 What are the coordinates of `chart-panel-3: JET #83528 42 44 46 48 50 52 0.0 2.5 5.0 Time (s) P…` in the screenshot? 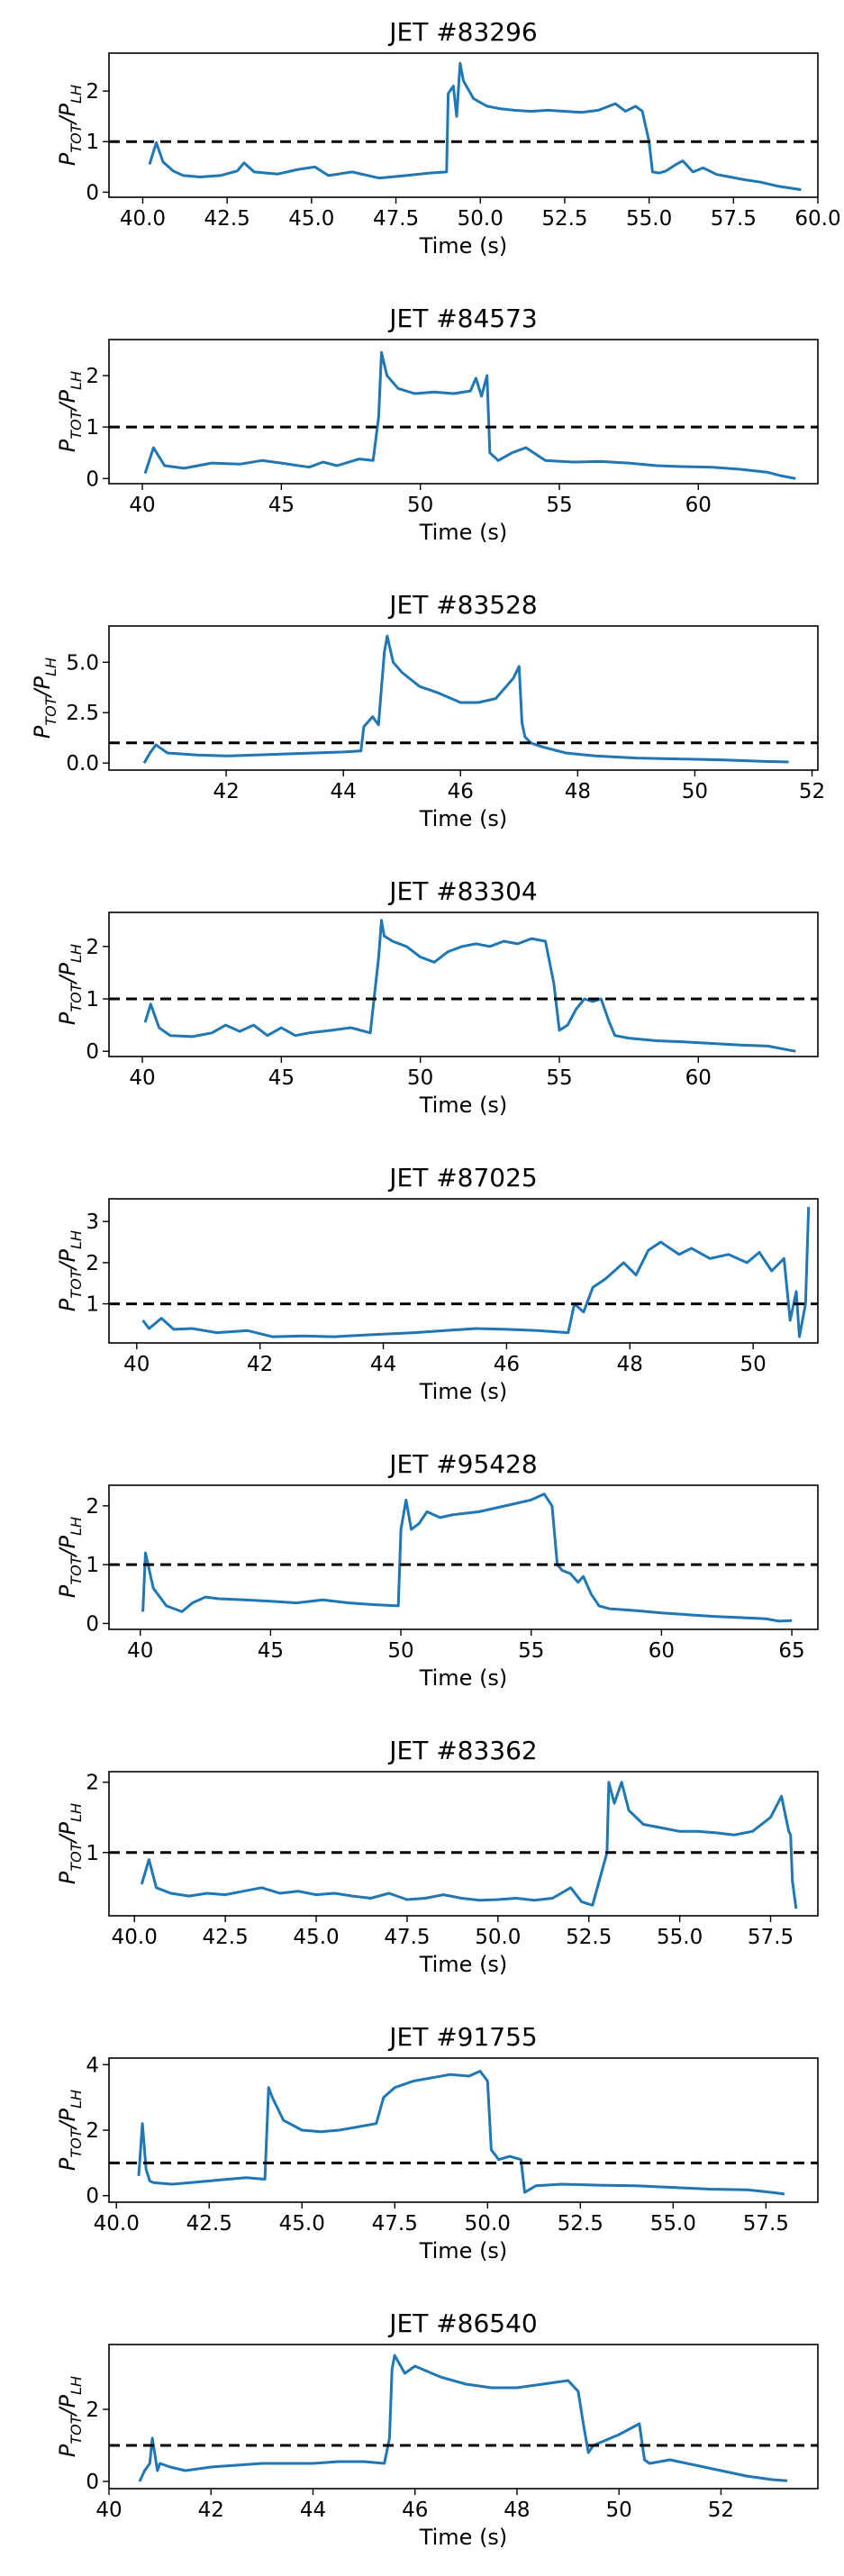 It's located at (427, 711).